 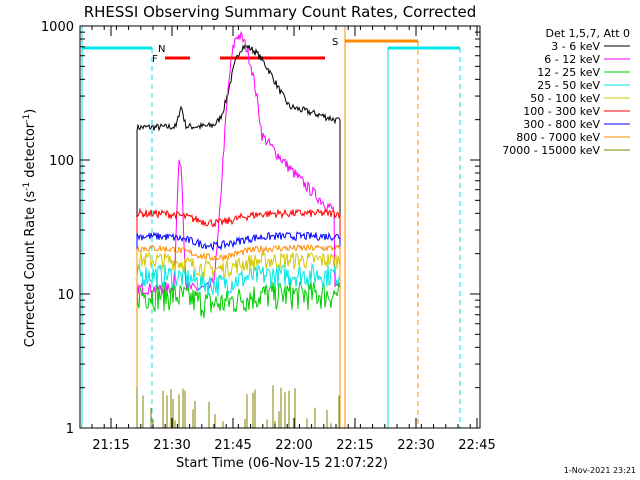 What do you see at coordinates (232, 445) in the screenshot?
I see `x-tick-label: 21:45` at bounding box center [232, 445].